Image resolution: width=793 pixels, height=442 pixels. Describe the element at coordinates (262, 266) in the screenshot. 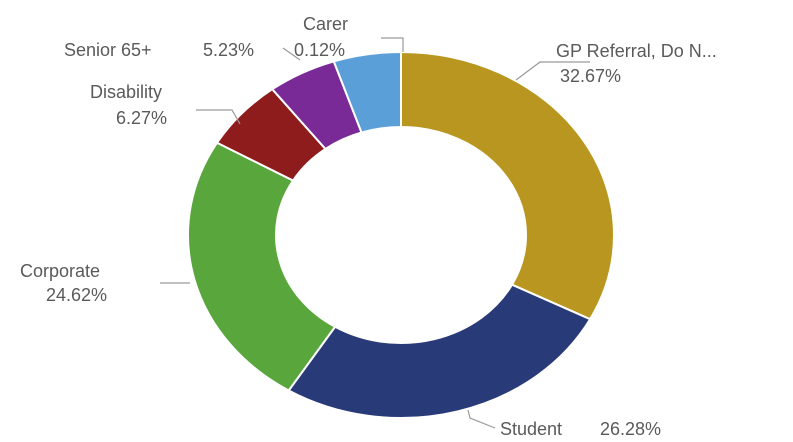

I see `slice-corporate` at that location.